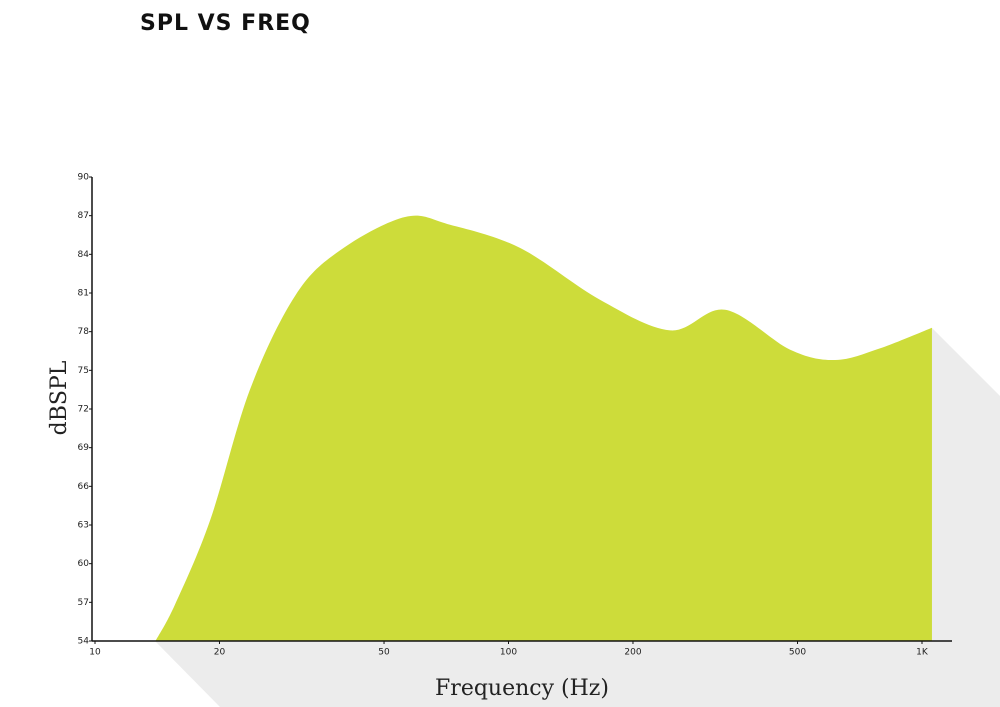 The width and height of the screenshot is (1000, 707). What do you see at coordinates (59, 397) in the screenshot?
I see `y-axis-label: dBSPL` at bounding box center [59, 397].